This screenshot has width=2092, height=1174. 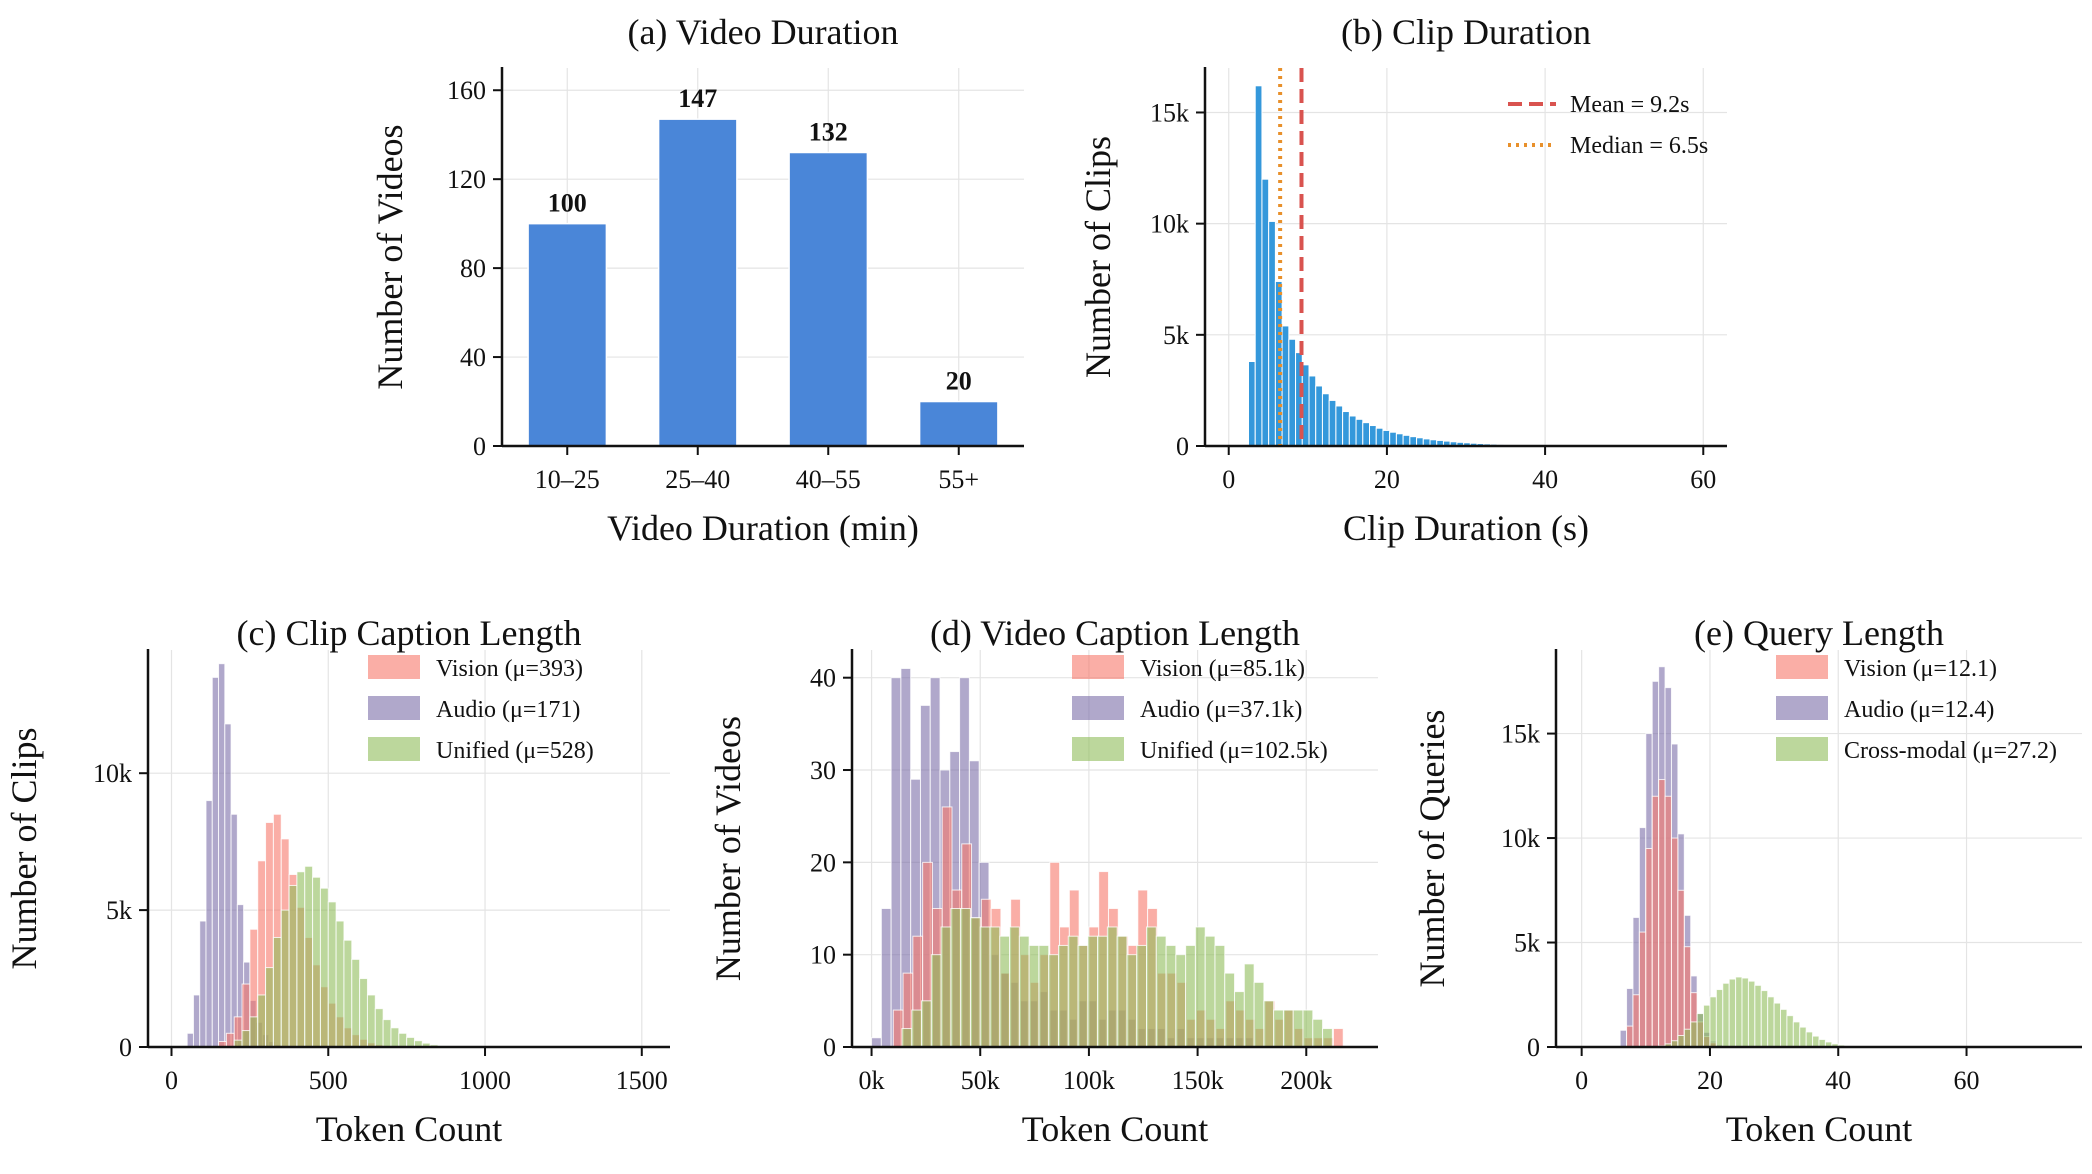 What do you see at coordinates (473, 357) in the screenshot?
I see `y-tick-label: 40` at bounding box center [473, 357].